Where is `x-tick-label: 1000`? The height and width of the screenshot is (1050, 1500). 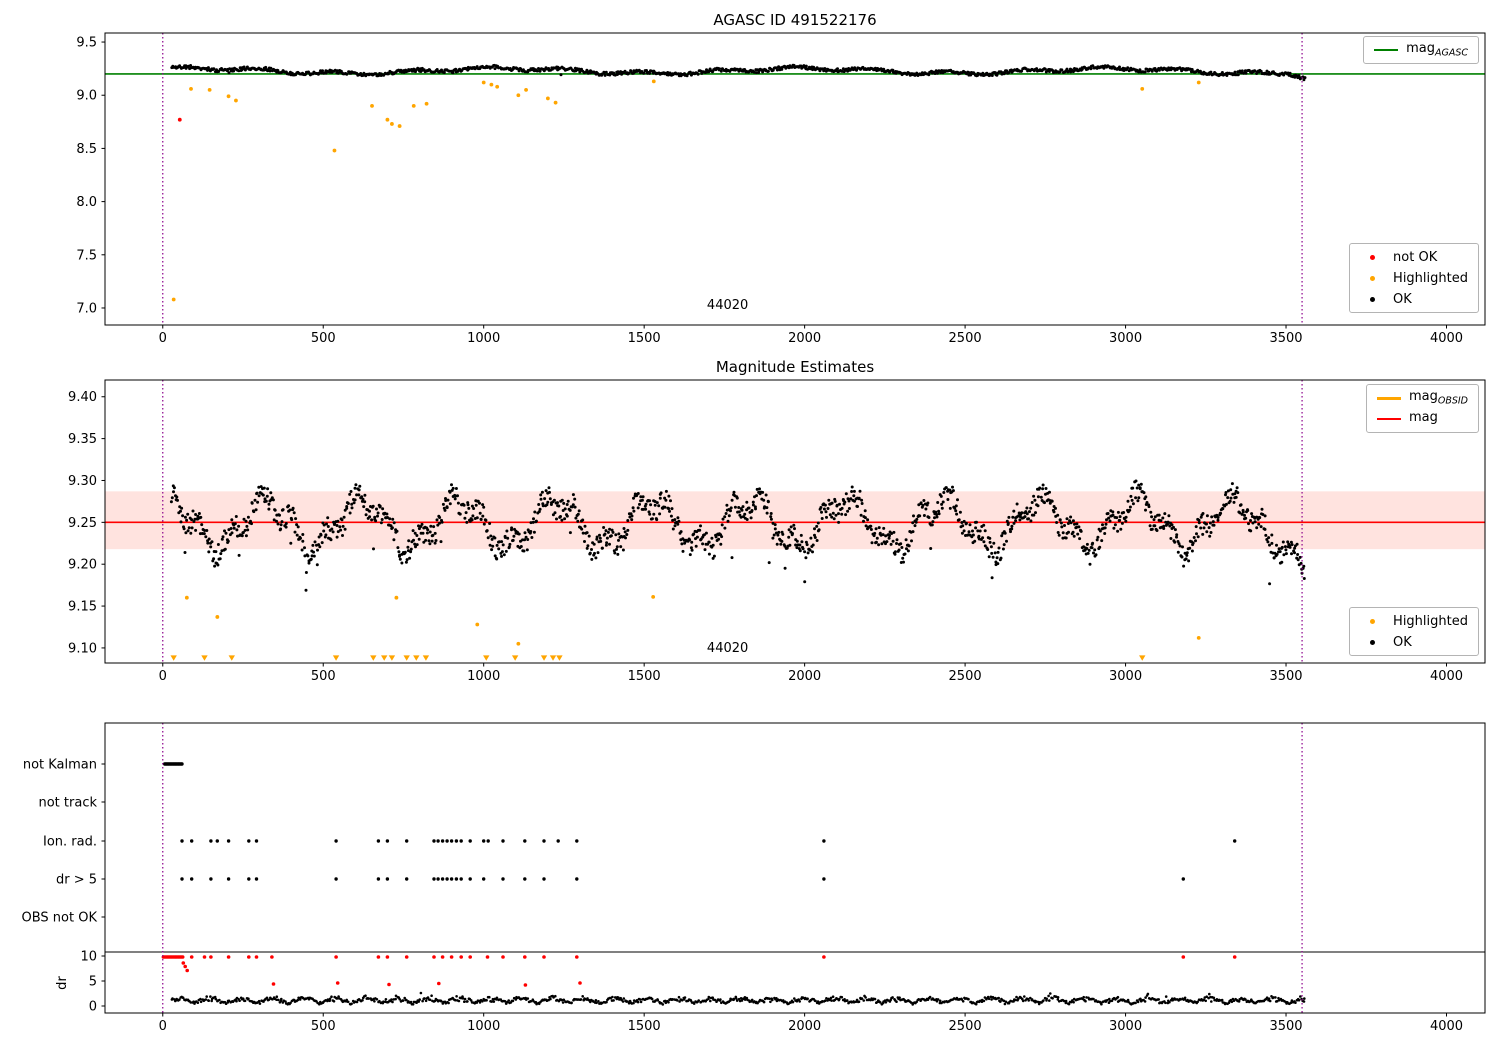
x-tick-label: 1000 is located at coordinates (483, 676).